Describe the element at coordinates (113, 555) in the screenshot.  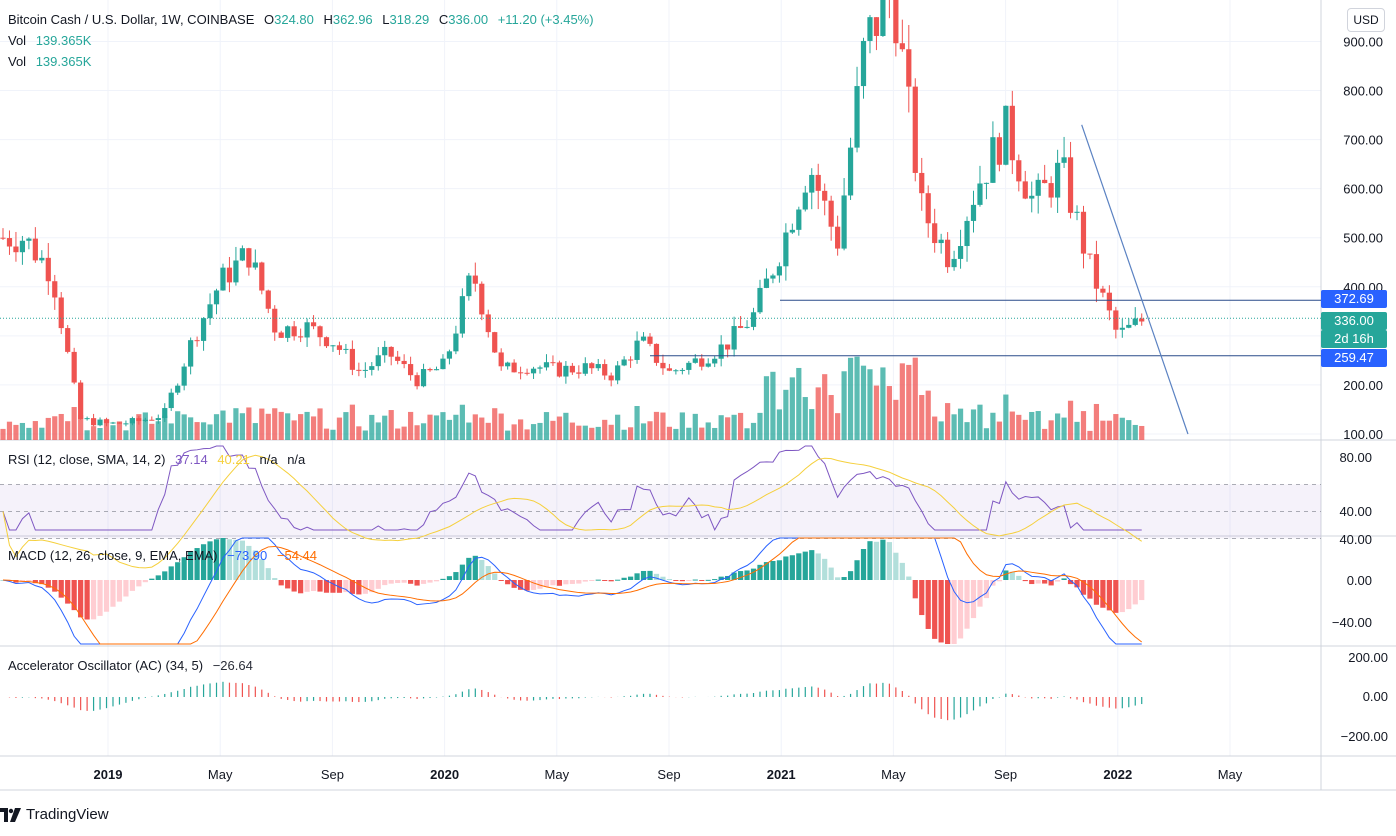
I see `macd-label: MACD (12, 26, close, 9, EMA, EMA)` at that location.